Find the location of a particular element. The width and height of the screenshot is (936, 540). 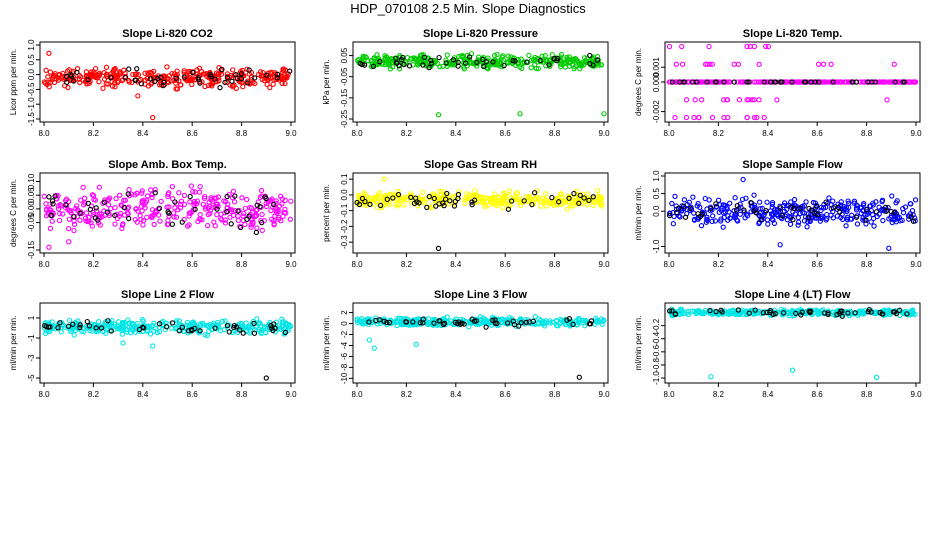

y-tick-label: -0.25 is located at coordinates (344, 118).